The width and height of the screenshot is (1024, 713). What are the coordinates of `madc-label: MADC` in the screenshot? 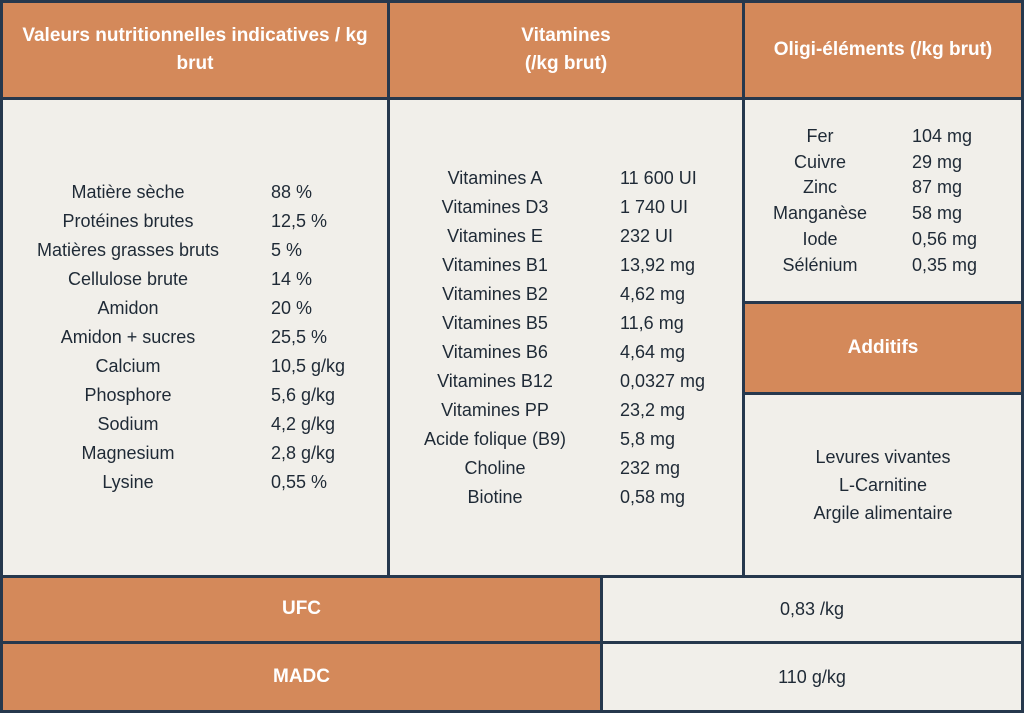 It's located at (301, 676).